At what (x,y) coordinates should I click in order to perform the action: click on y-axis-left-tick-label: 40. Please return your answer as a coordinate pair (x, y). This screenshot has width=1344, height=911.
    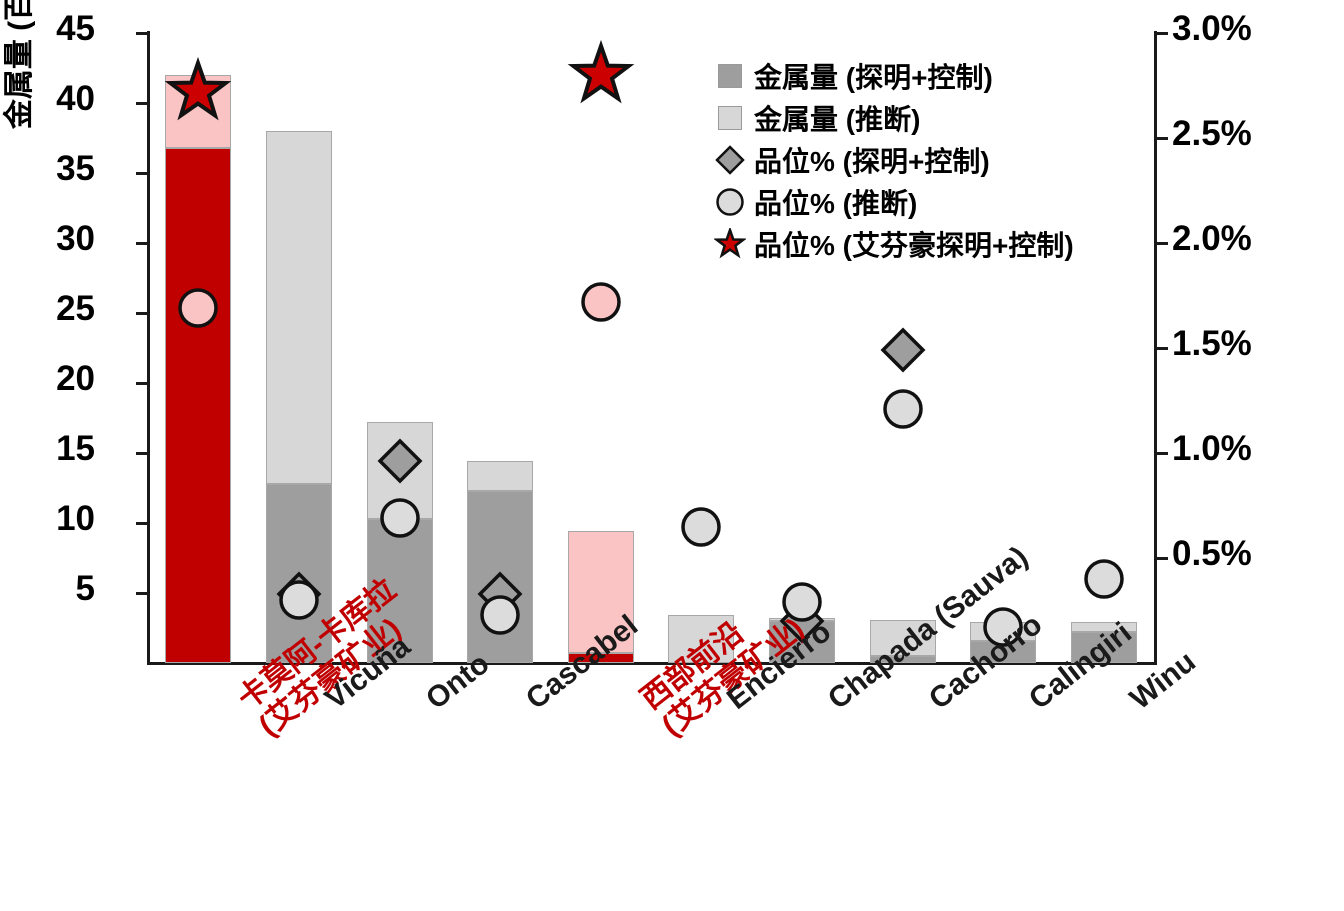
    Looking at the image, I should click on (75, 98).